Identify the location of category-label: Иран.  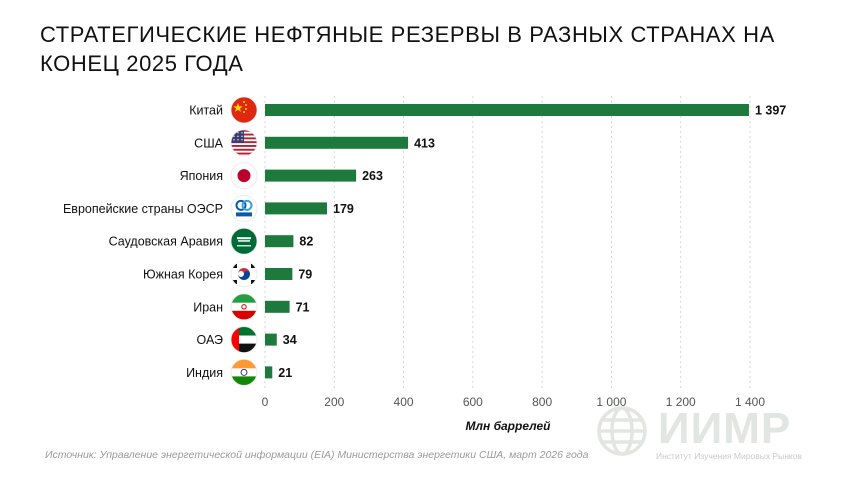
(208, 307).